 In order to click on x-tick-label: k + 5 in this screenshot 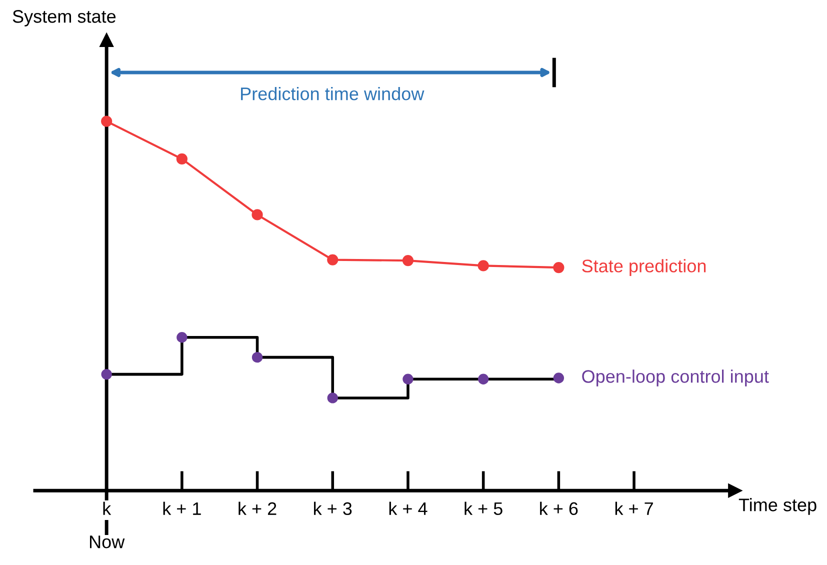, I will do `click(483, 509)`.